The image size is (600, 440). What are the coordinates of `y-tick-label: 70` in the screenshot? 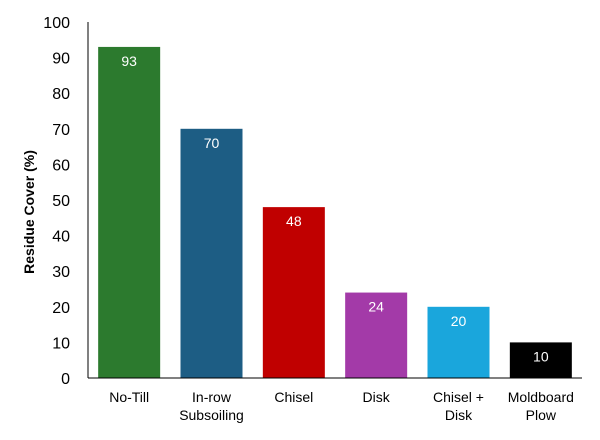 It's located at (61, 130).